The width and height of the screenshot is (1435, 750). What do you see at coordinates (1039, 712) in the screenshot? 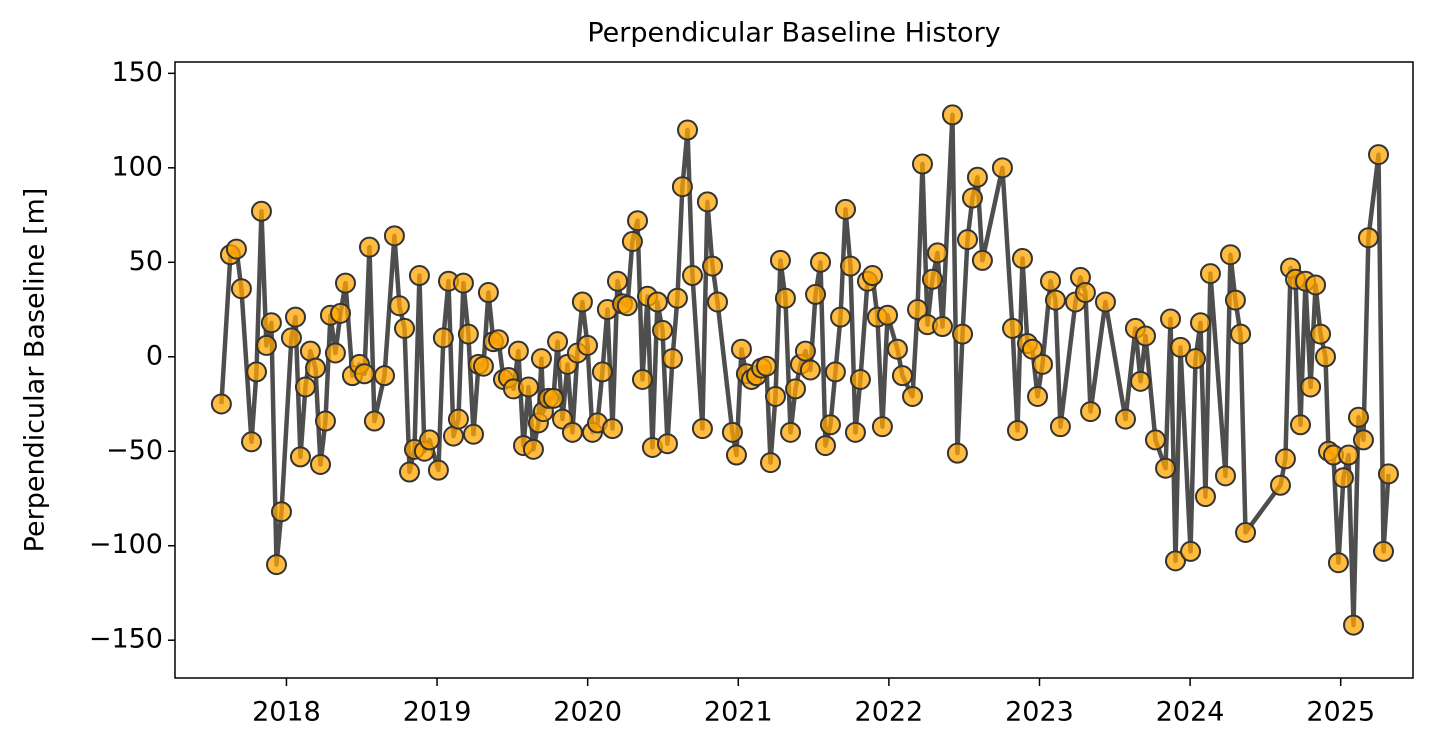
I see `x-tick-label: 2023` at bounding box center [1039, 712].